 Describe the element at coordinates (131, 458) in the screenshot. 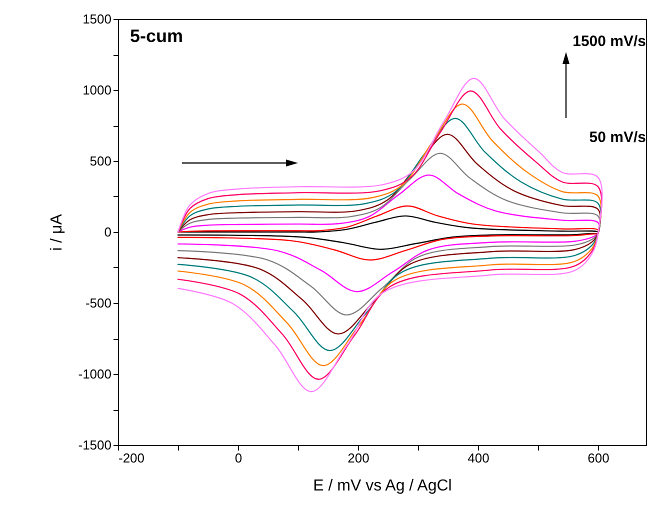

I see `x-tick-label: -200` at that location.